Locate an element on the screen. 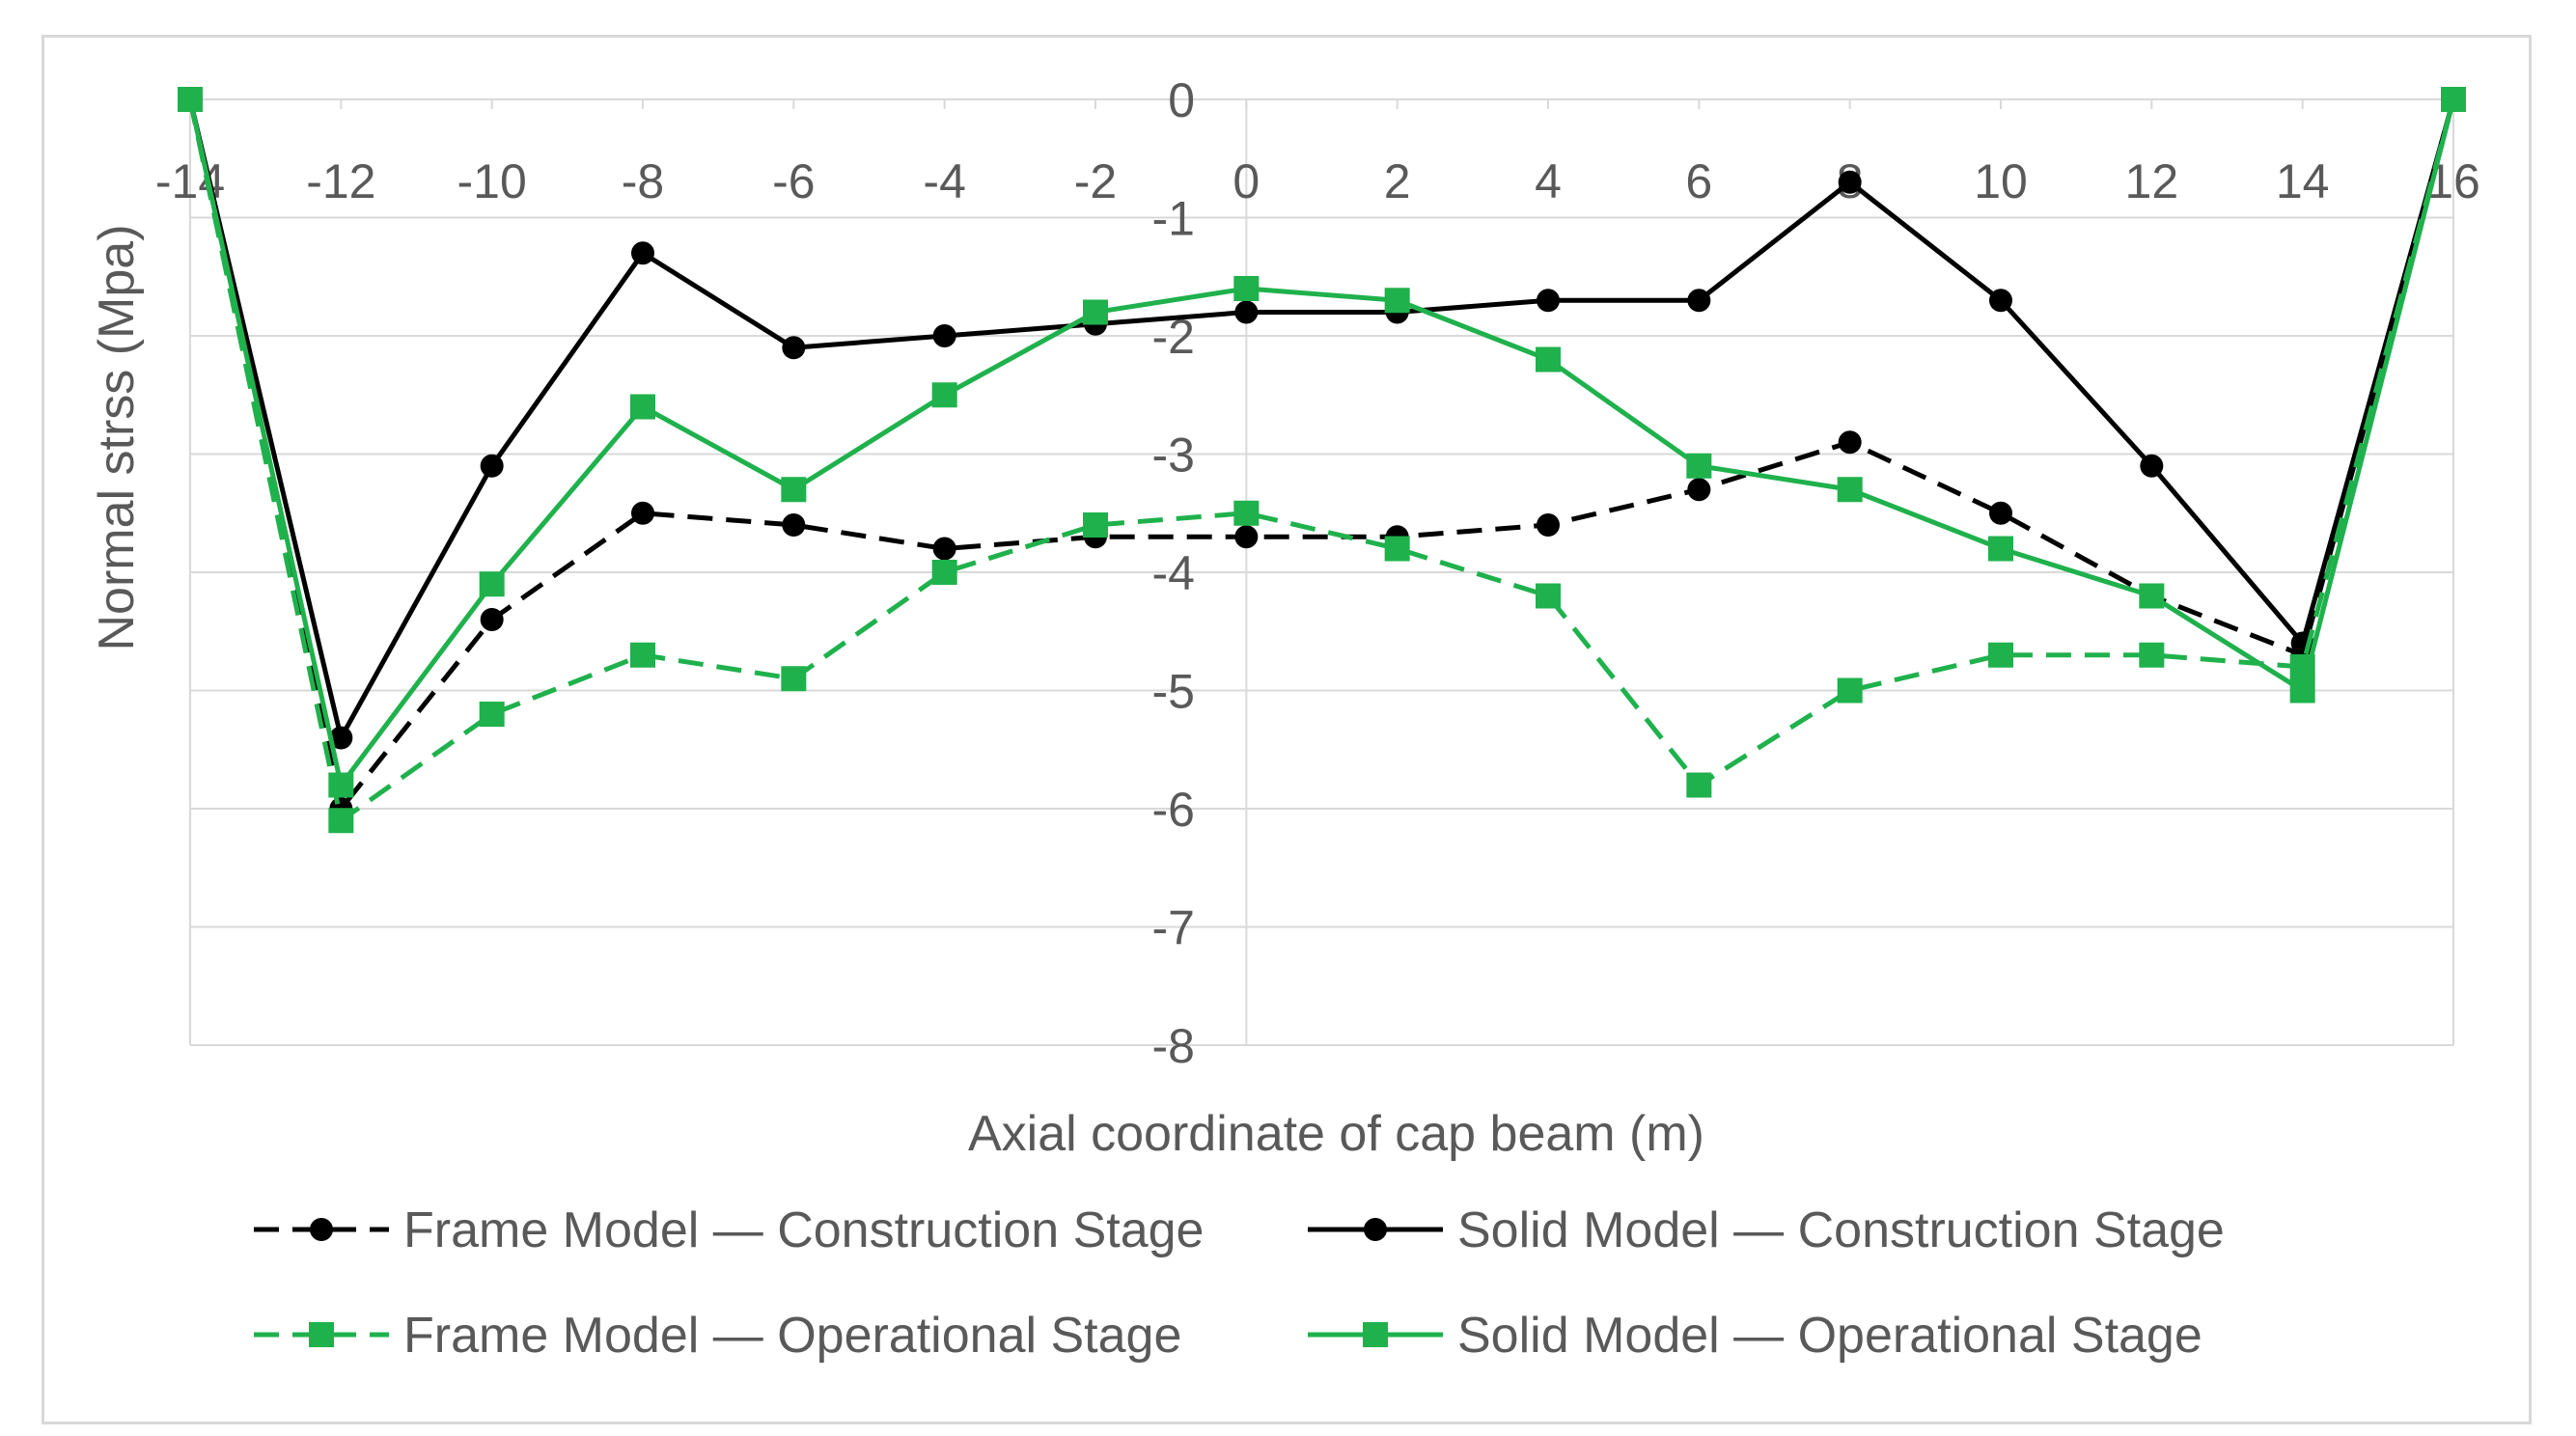 This screenshot has height=1436, width=2576. y-tick-label: -4 is located at coordinates (1173, 573).